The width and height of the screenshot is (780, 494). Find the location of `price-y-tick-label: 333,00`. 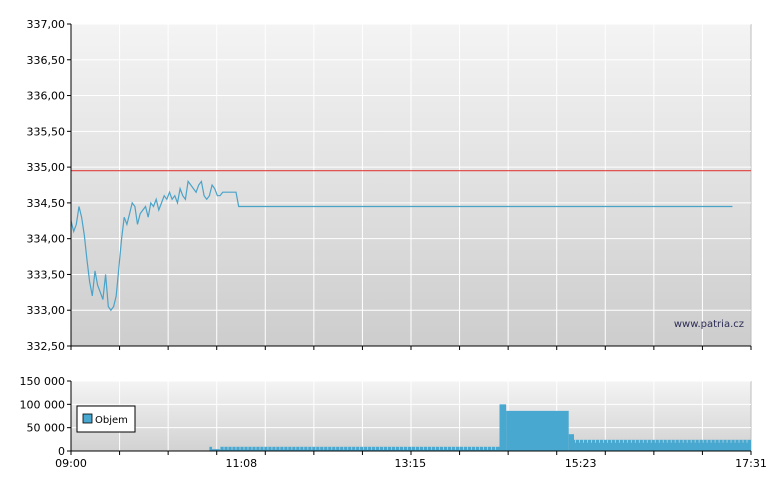

price-y-tick-label: 333,00 is located at coordinates (46, 310).